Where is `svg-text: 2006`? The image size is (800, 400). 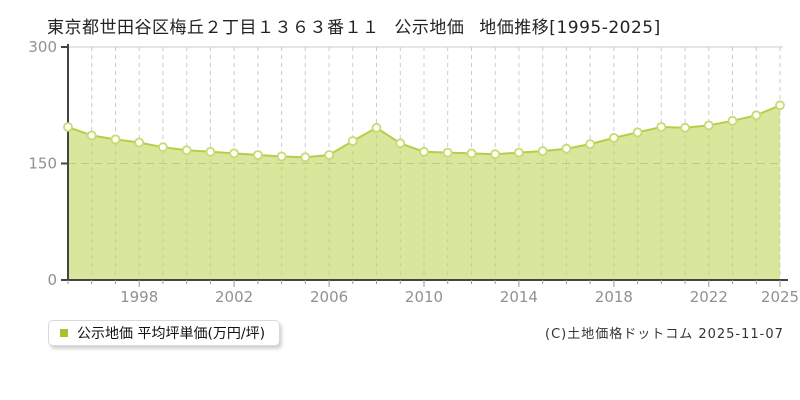
svg-text: 2006 is located at coordinates (329, 297).